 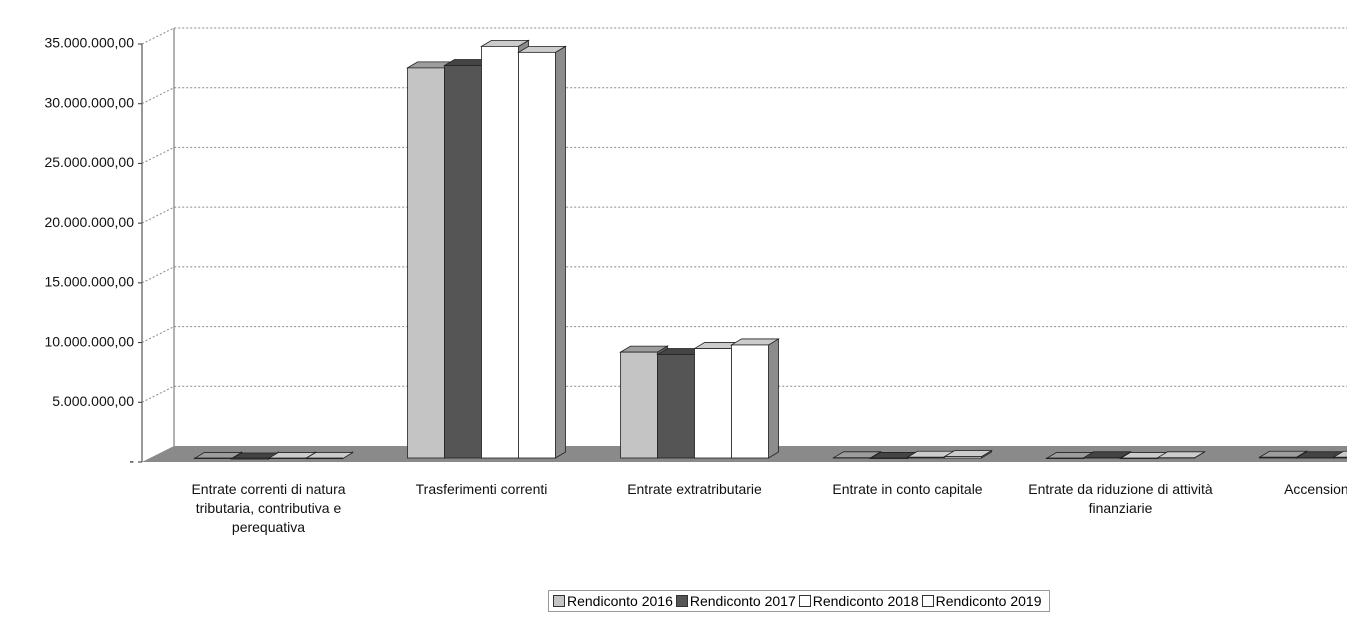 I want to click on x-tick-label: Entrate in conto capitale, so click(x=907, y=489).